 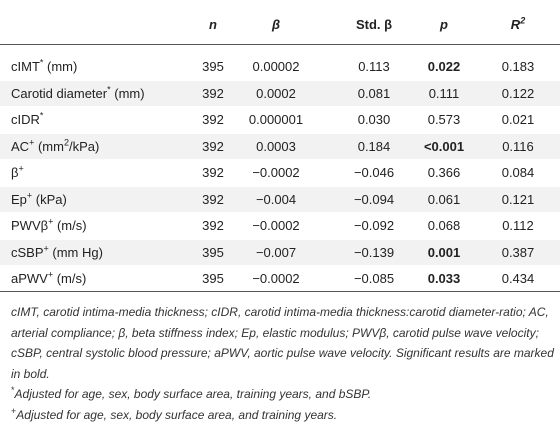 I want to click on table-row: β+ 392 −0.0002 −0.046 0.366 0.084, so click(x=280, y=172).